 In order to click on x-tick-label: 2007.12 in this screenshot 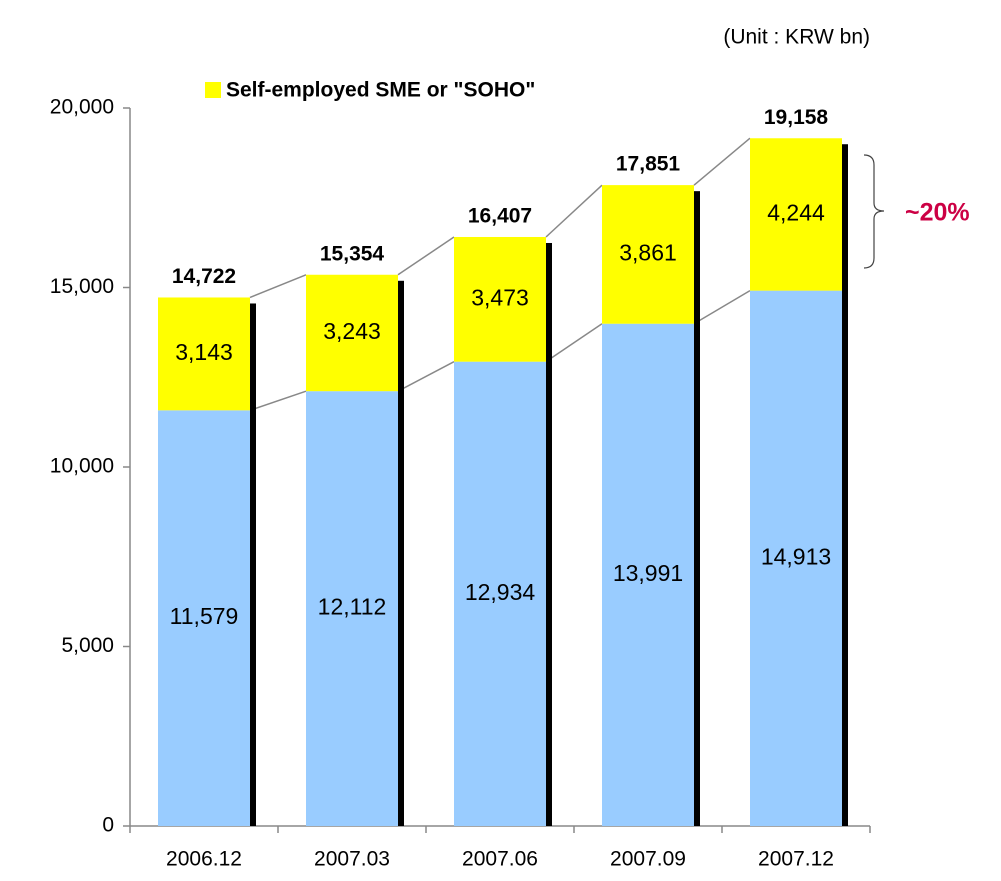, I will do `click(796, 859)`.